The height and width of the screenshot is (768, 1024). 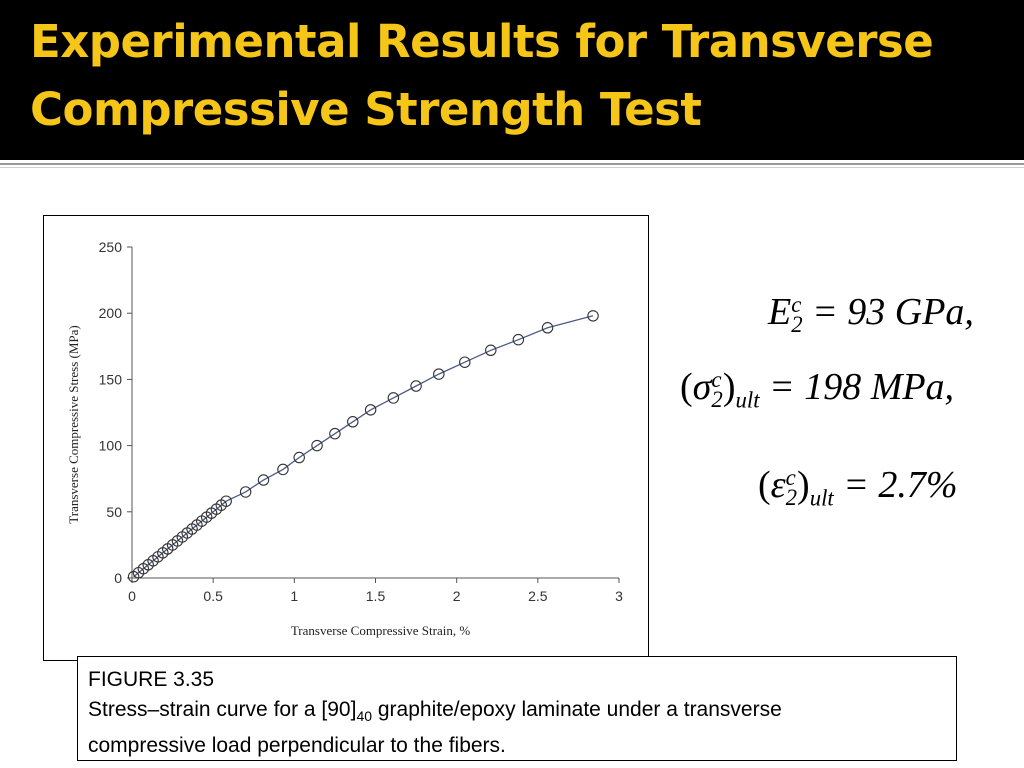 What do you see at coordinates (729, 387) in the screenshot?
I see `sigma-close: )` at bounding box center [729, 387].